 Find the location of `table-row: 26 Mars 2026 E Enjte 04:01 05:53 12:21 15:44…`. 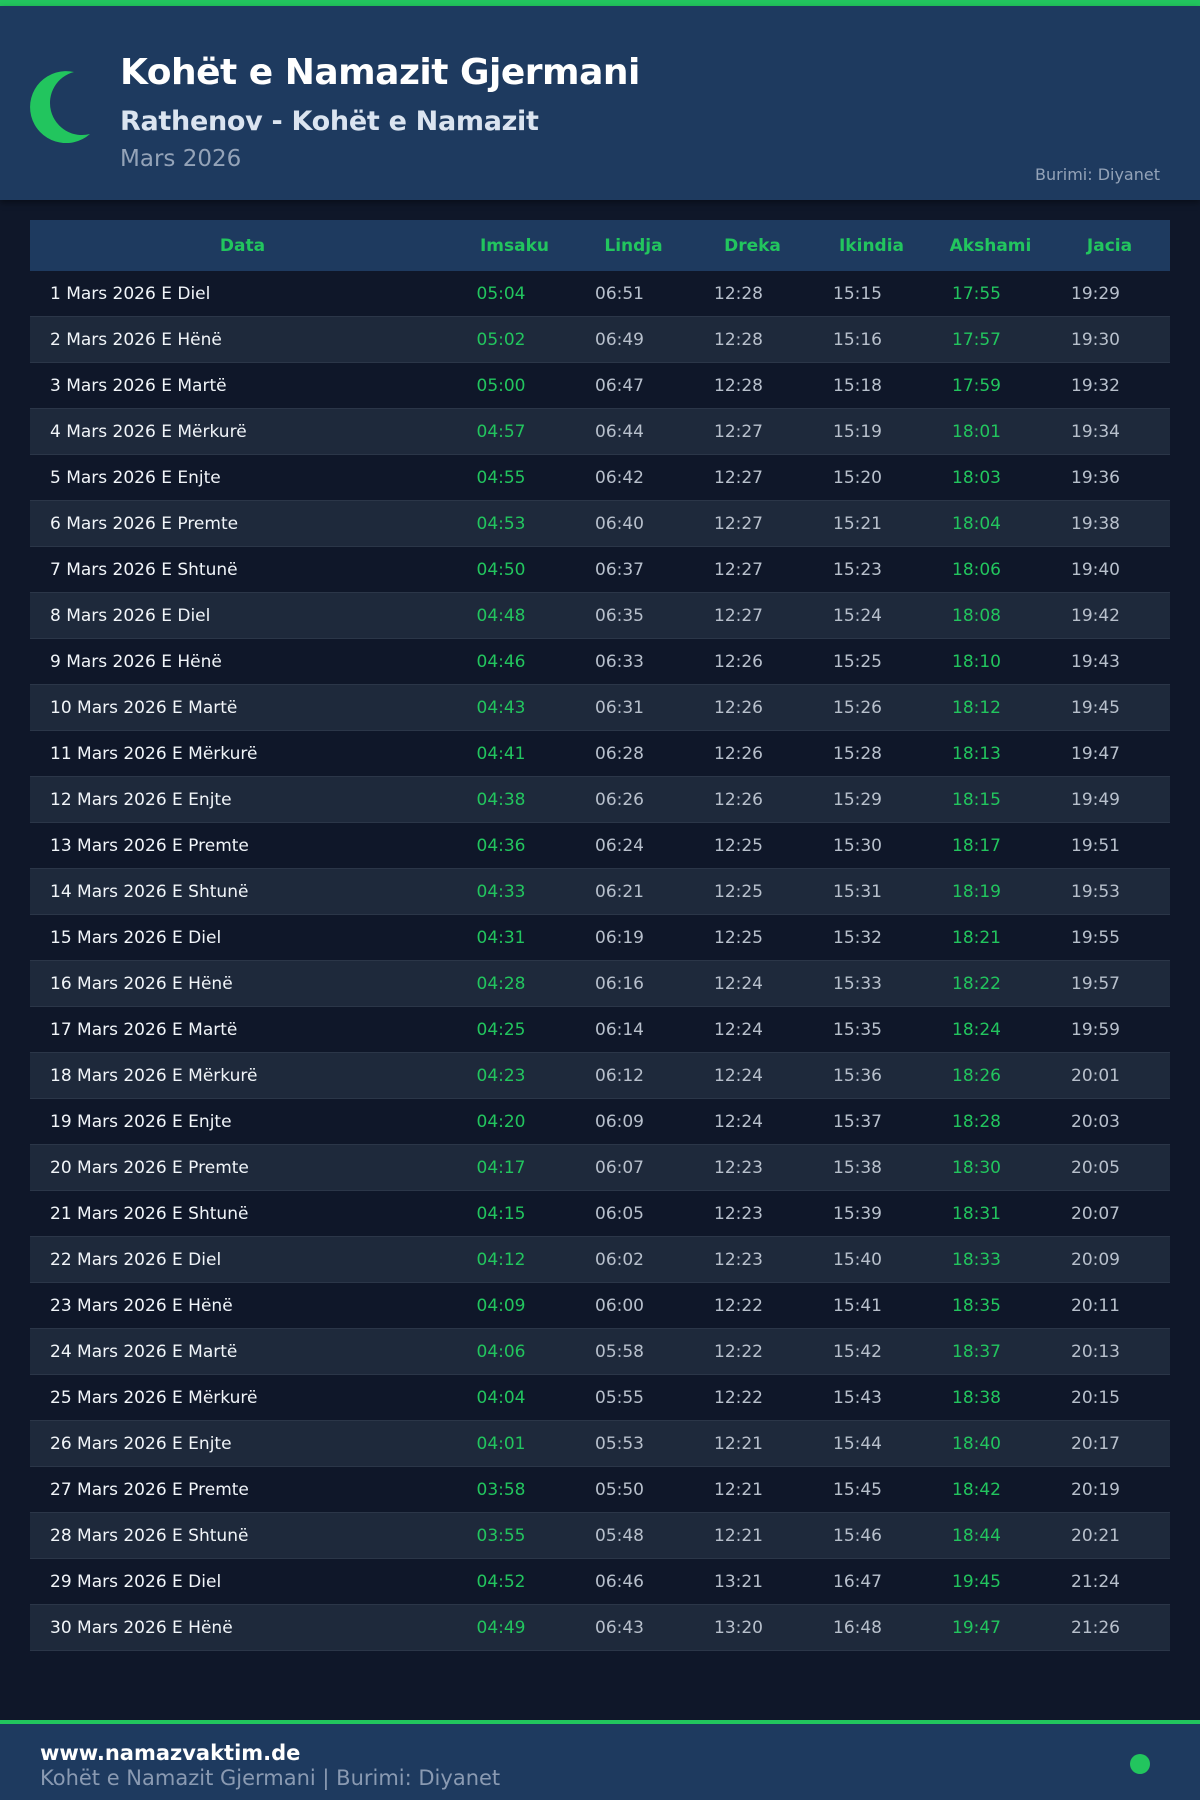

table-row: 26 Mars 2026 E Enjte 04:01 05:53 12:21 15:44… is located at coordinates (600, 1444).